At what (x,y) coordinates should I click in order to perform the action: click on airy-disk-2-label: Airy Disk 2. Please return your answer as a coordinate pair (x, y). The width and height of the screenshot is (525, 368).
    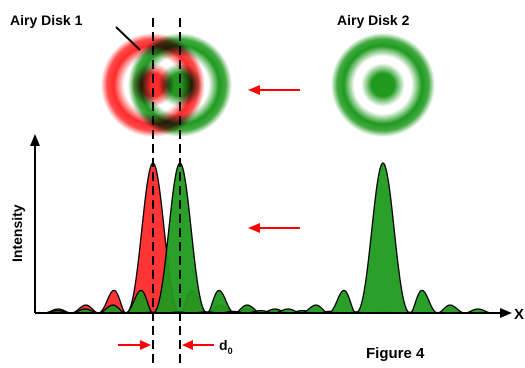
    Looking at the image, I should click on (373, 20).